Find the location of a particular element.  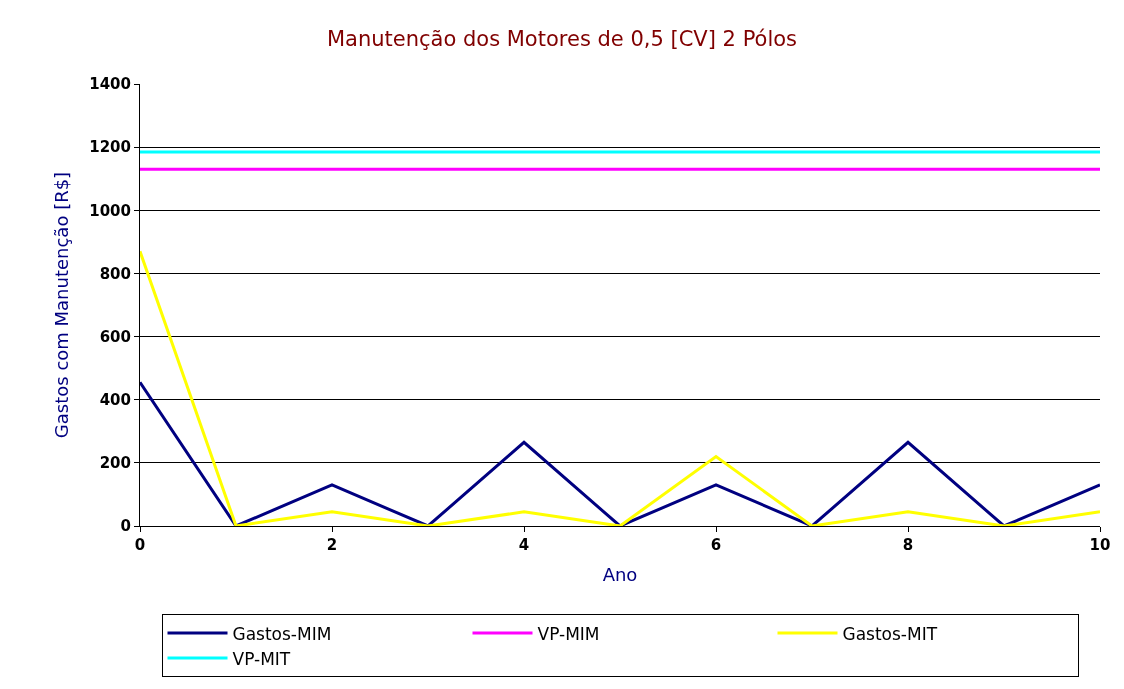

x-tick-label: 8 is located at coordinates (908, 545).